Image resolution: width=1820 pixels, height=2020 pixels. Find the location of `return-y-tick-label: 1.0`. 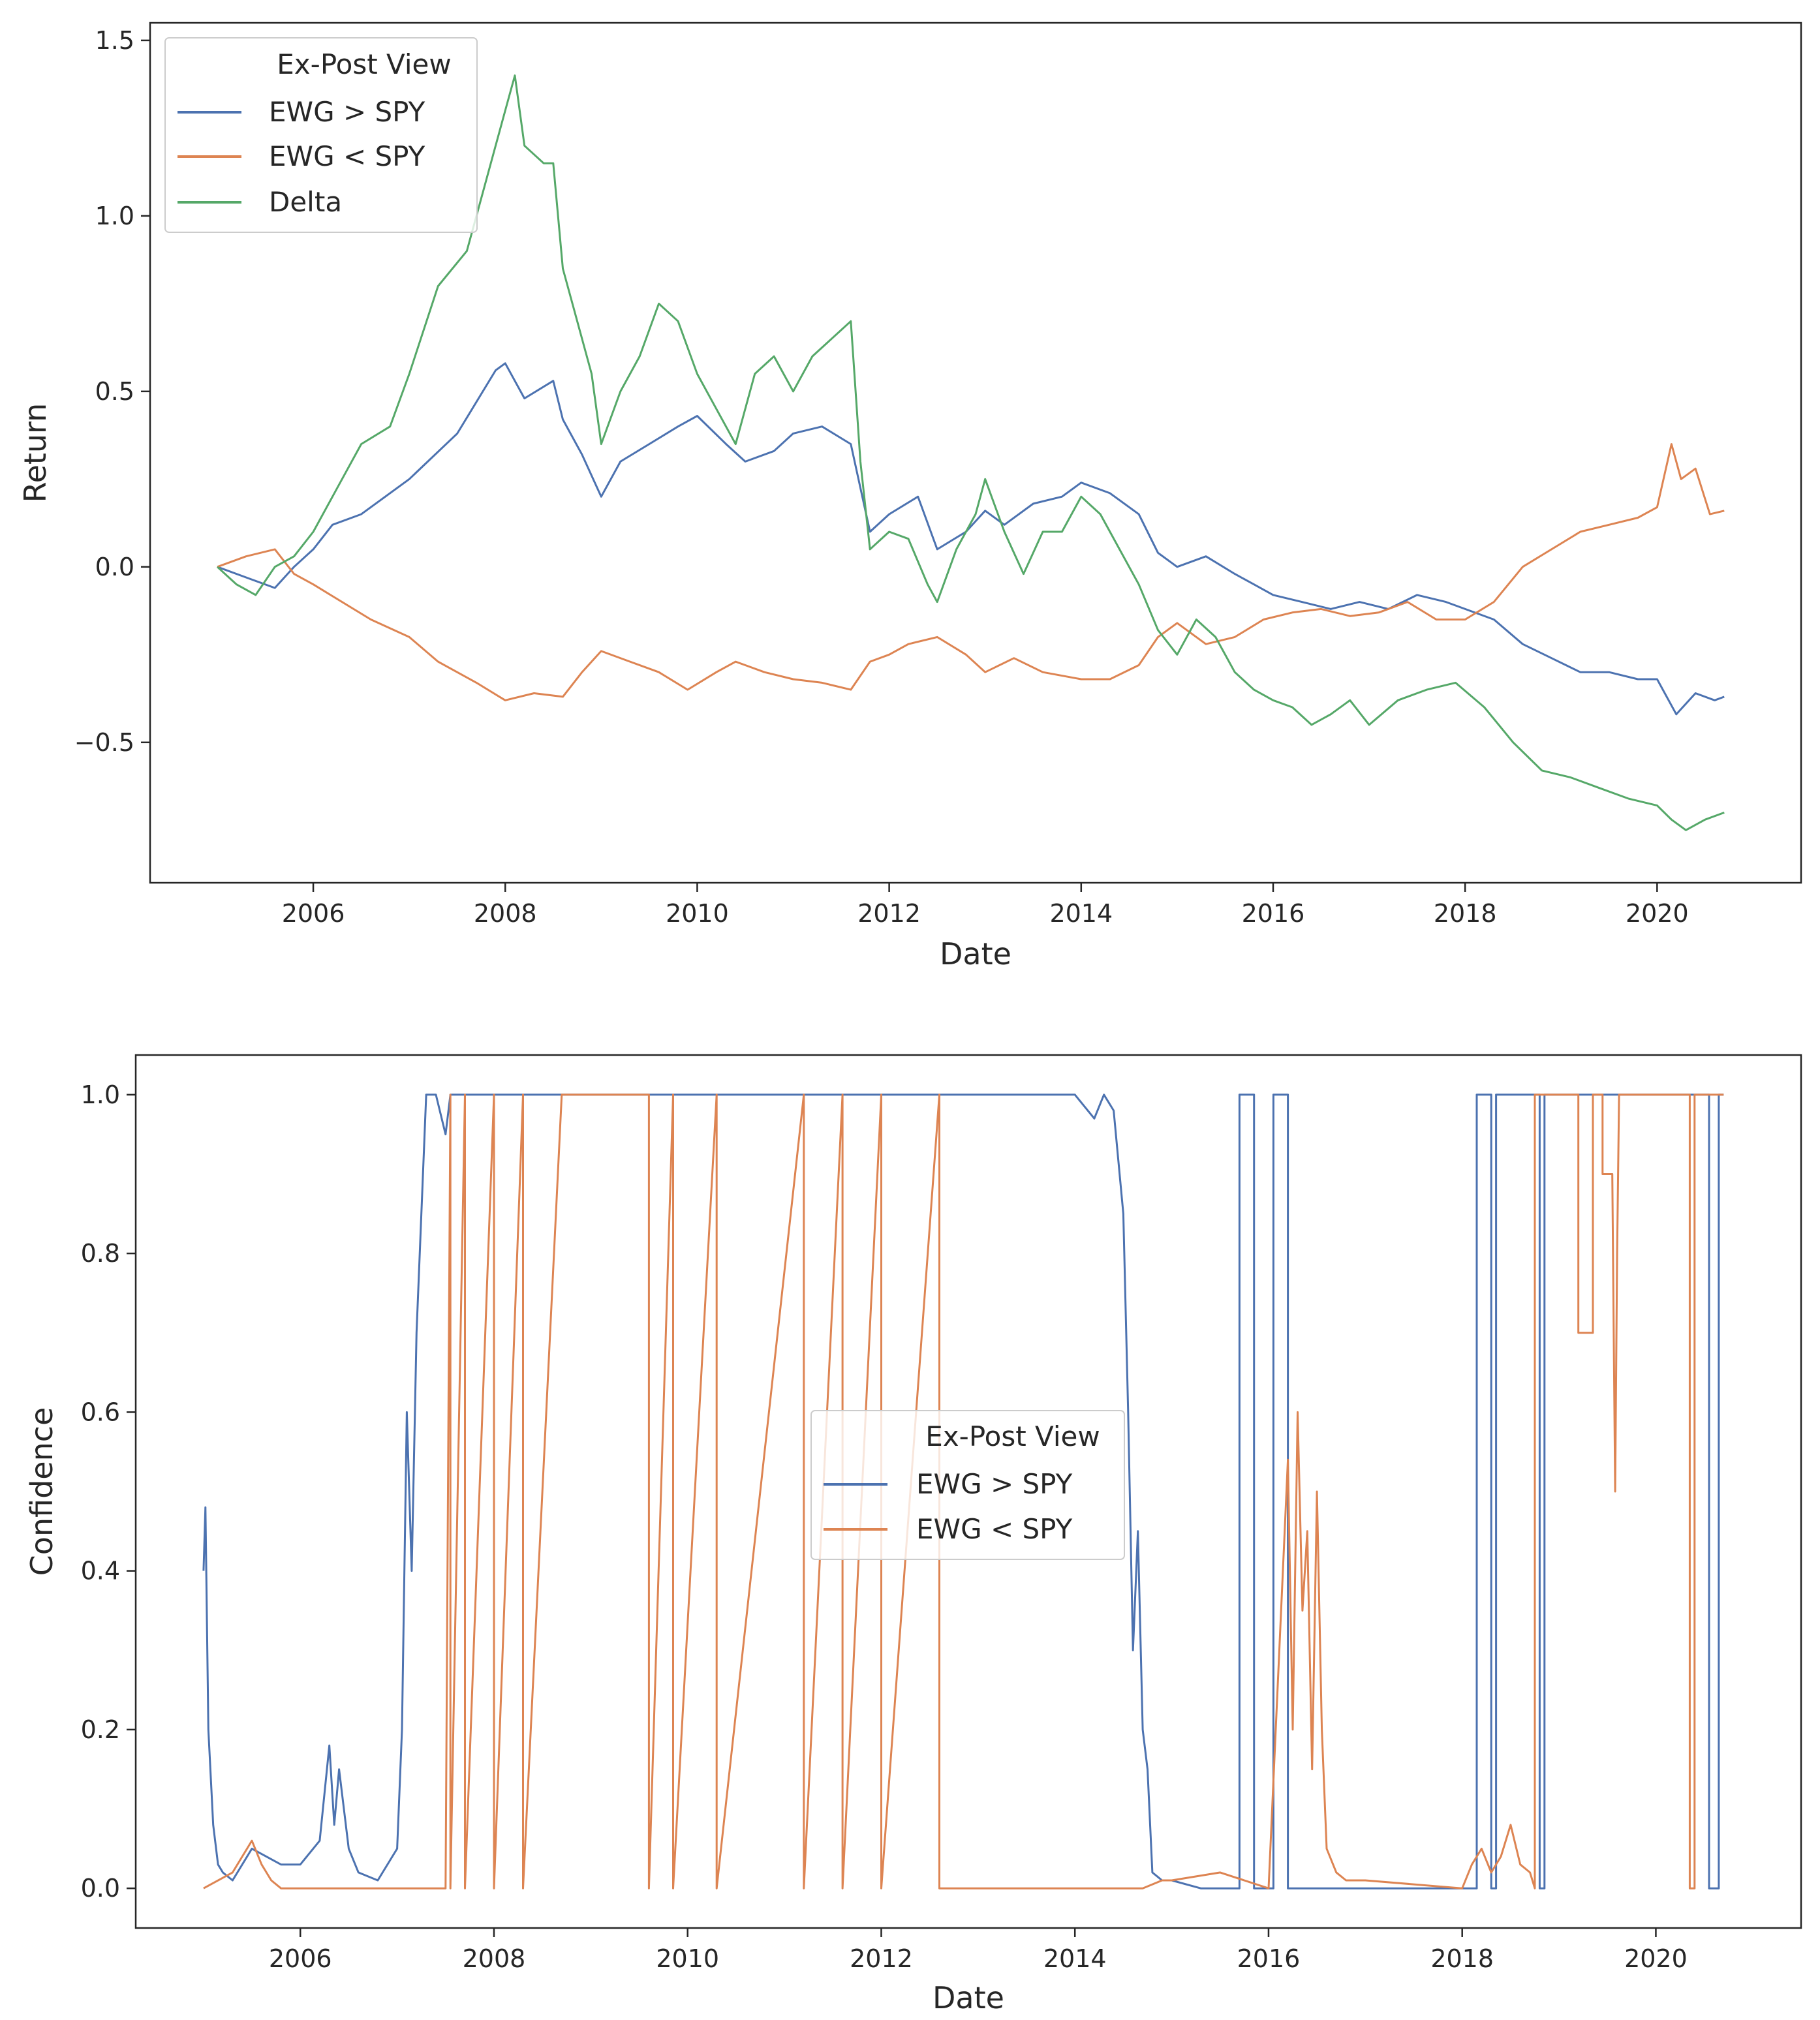

return-y-tick-label: 1.0 is located at coordinates (115, 216).